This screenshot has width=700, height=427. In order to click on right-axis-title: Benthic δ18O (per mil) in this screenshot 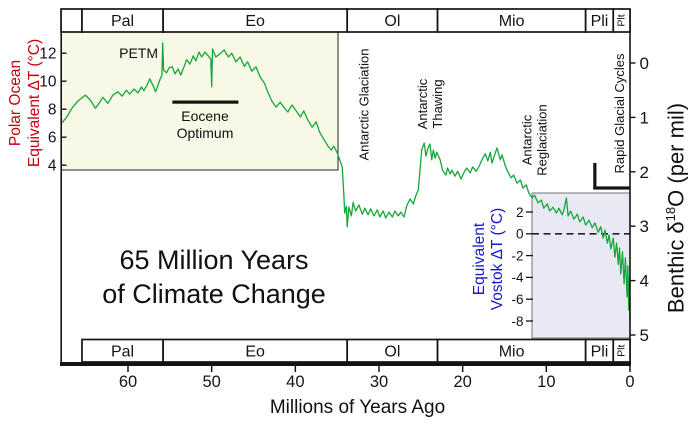, I will do `click(676, 208)`.